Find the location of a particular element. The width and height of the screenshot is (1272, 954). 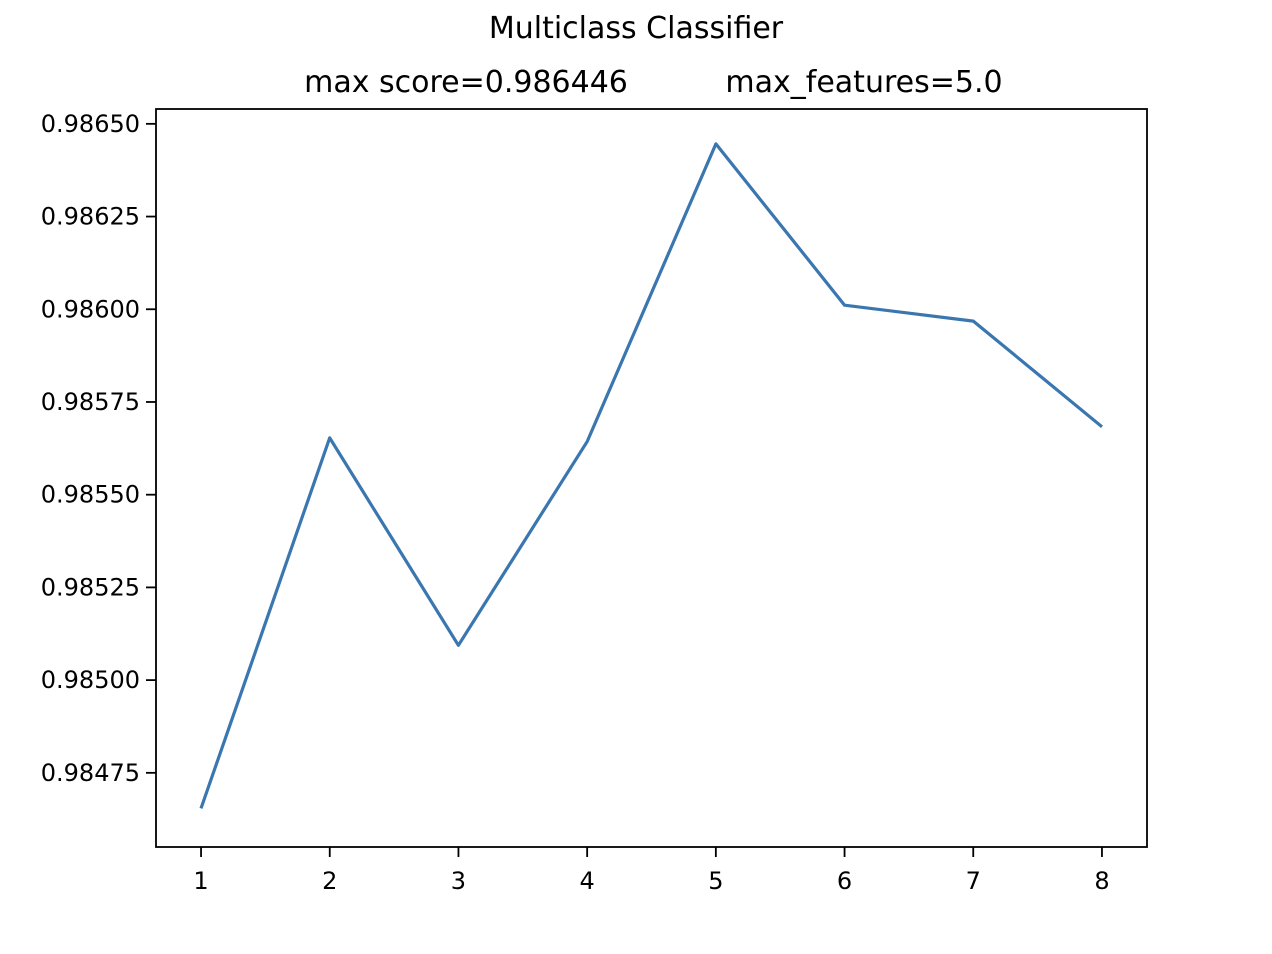

y-tick-label: 0.98625 is located at coordinates (90, 217).